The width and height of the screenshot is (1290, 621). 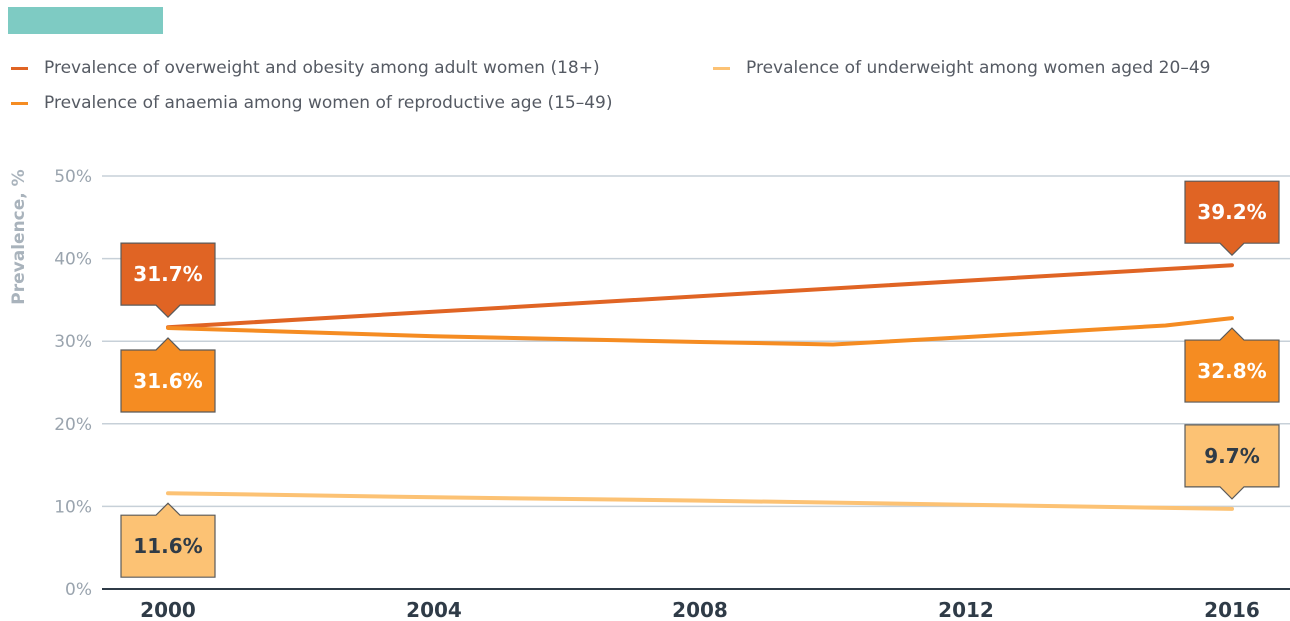 I want to click on y-tick-label-50: 50%, so click(x=73, y=177).